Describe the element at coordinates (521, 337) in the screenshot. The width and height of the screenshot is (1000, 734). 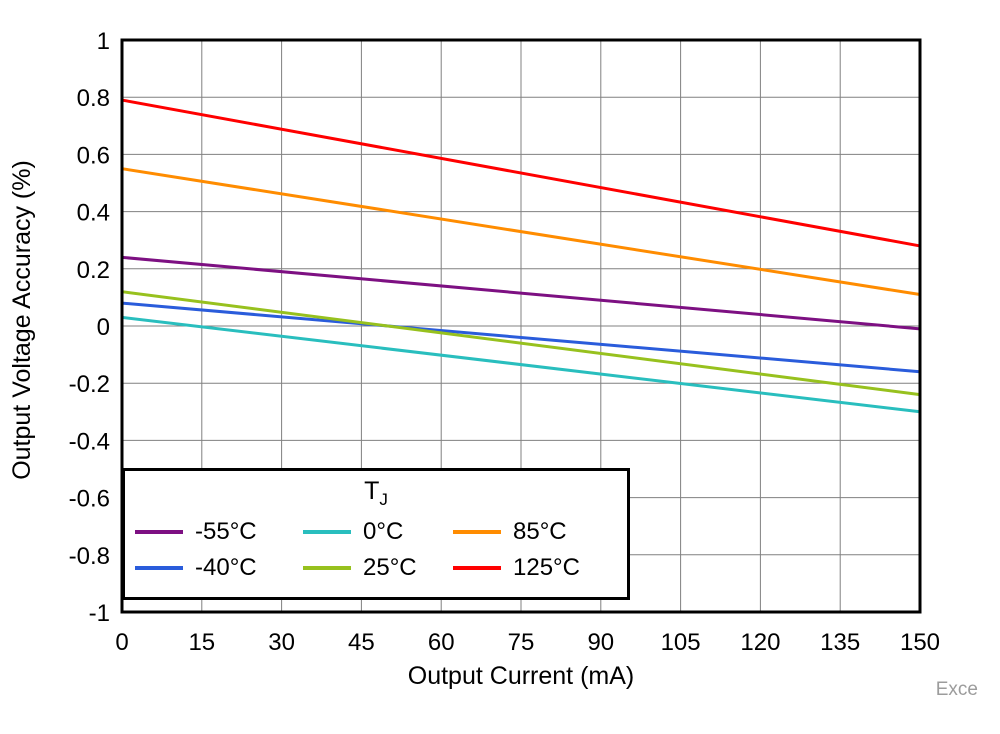
I see `series-line--40C` at that location.